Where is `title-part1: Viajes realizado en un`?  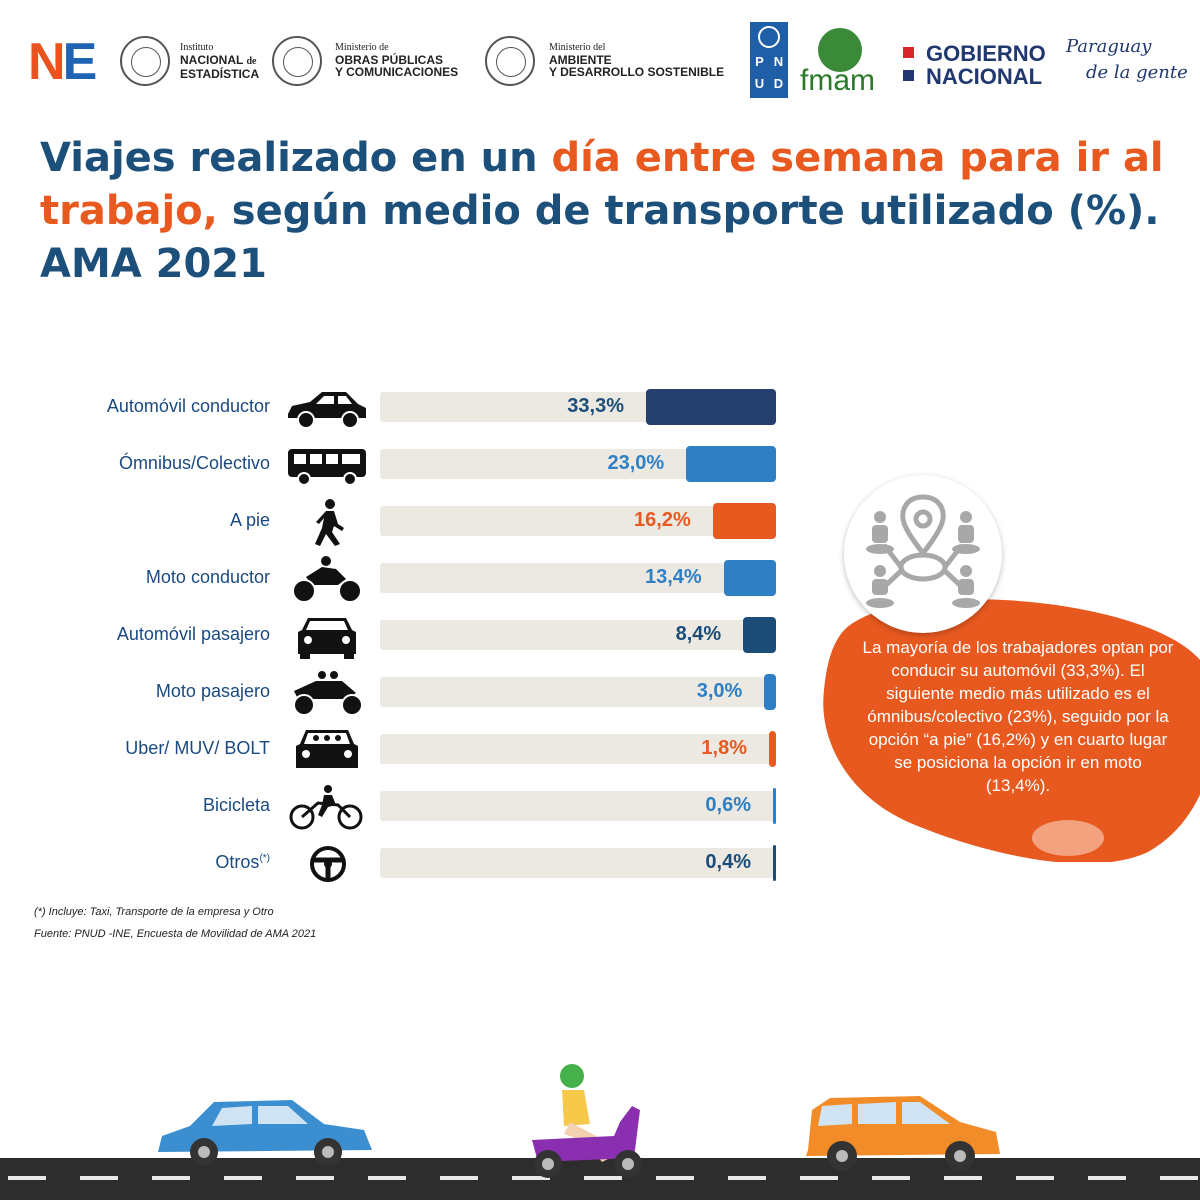 title-part1: Viajes realizado en un is located at coordinates (296, 158).